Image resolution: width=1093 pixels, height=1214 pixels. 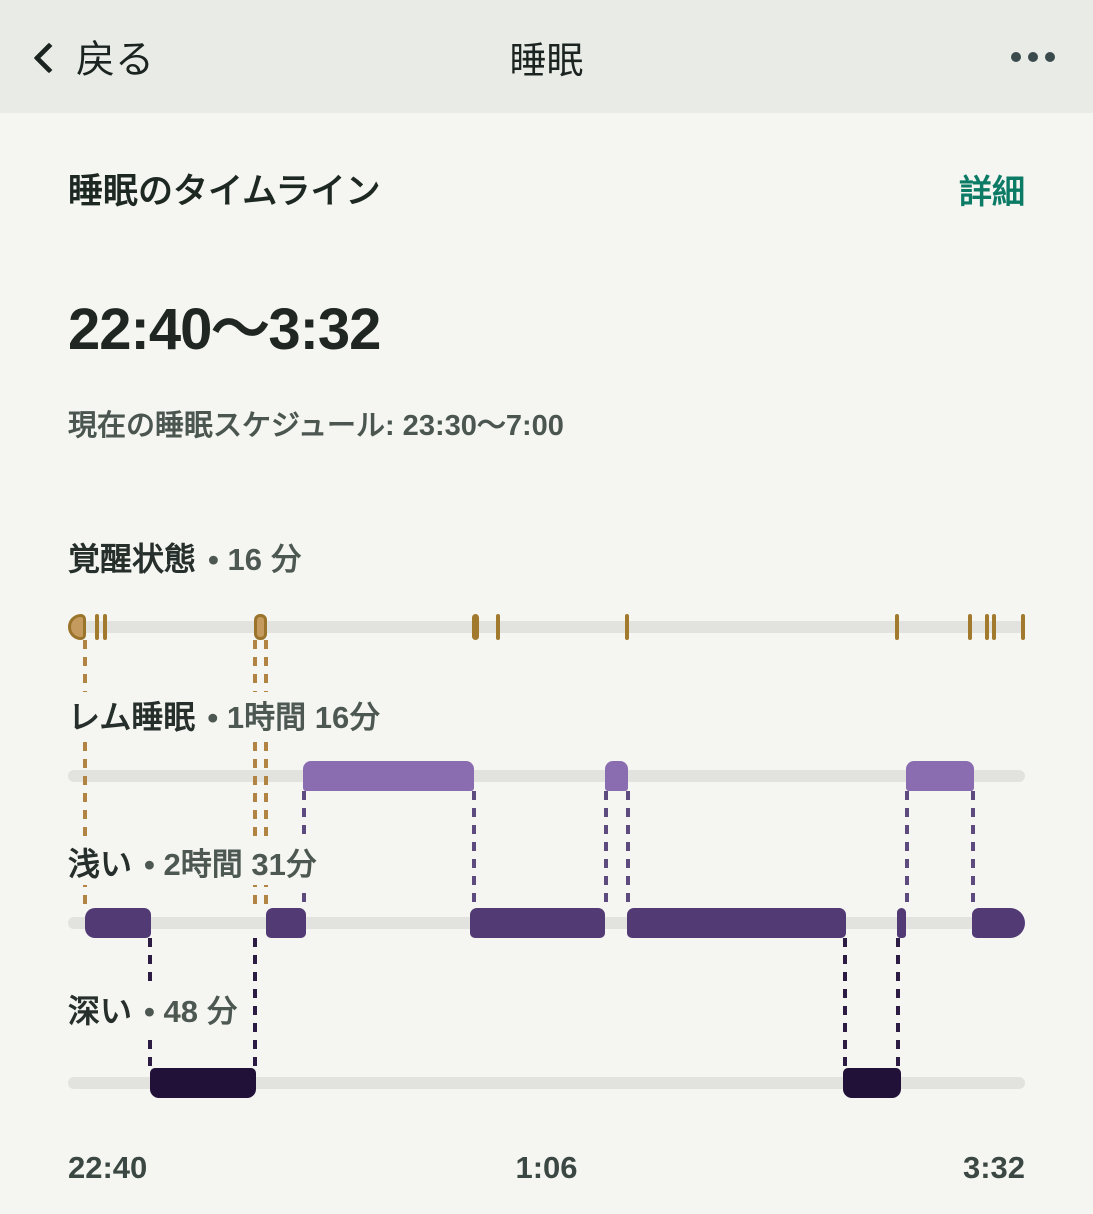 I want to click on axis-tick-start: 22:40, so click(x=108, y=1167).